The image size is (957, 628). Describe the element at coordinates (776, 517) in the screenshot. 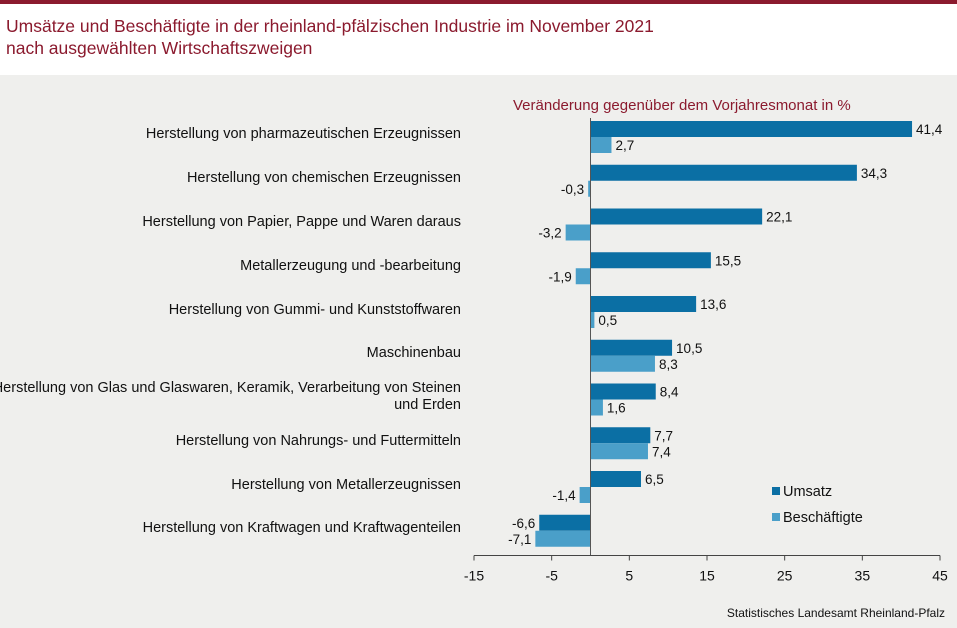

I see `legend-swatch-beschaeftigte` at that location.